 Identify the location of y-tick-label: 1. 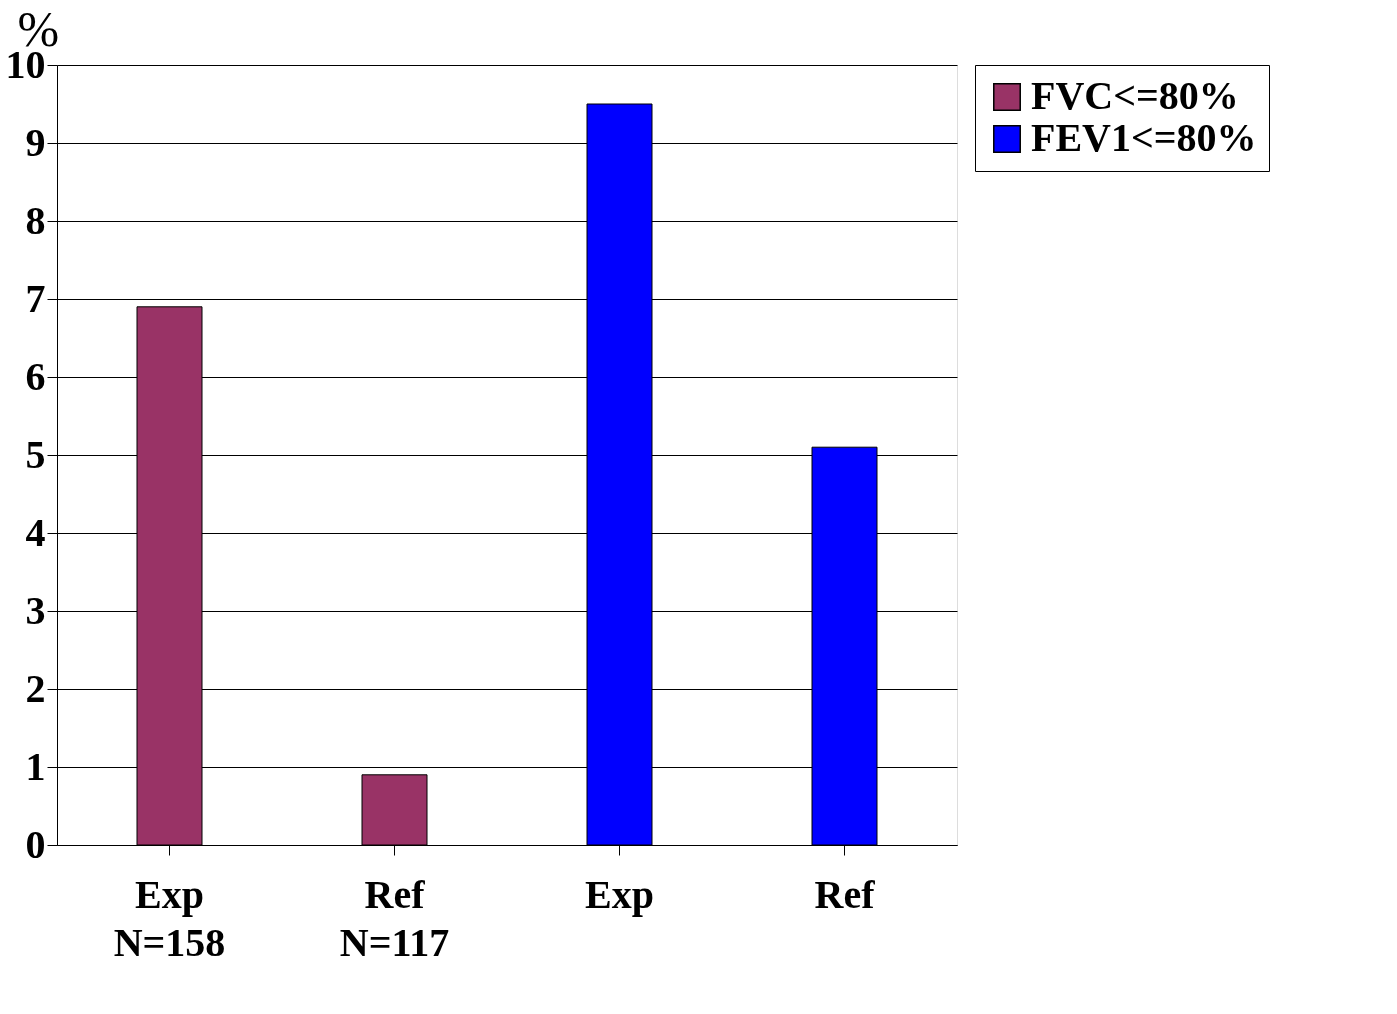
(35, 766).